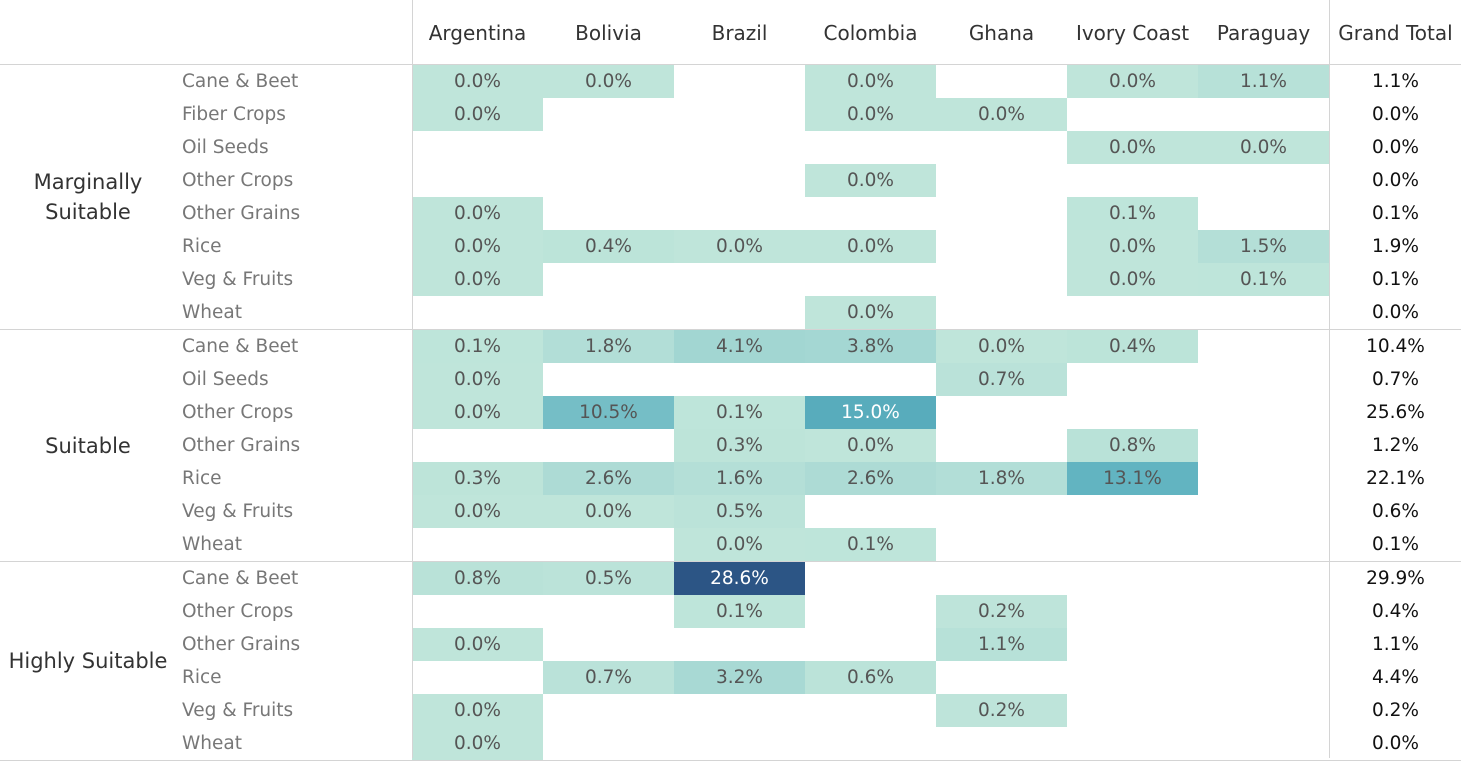 This screenshot has height=761, width=1461. Describe the element at coordinates (1395, 246) in the screenshot. I see `grand-total-cell: 1.9%` at that location.